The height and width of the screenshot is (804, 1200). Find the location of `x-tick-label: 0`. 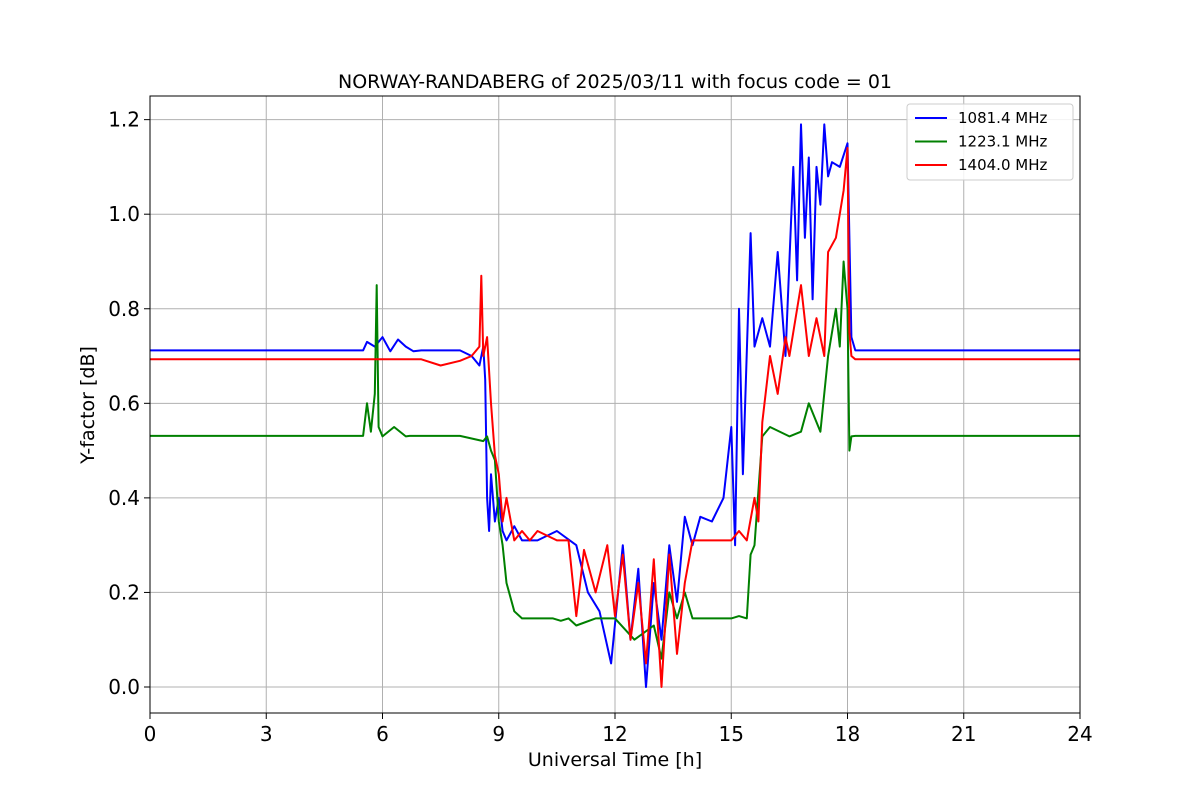

x-tick-label: 0 is located at coordinates (150, 734).